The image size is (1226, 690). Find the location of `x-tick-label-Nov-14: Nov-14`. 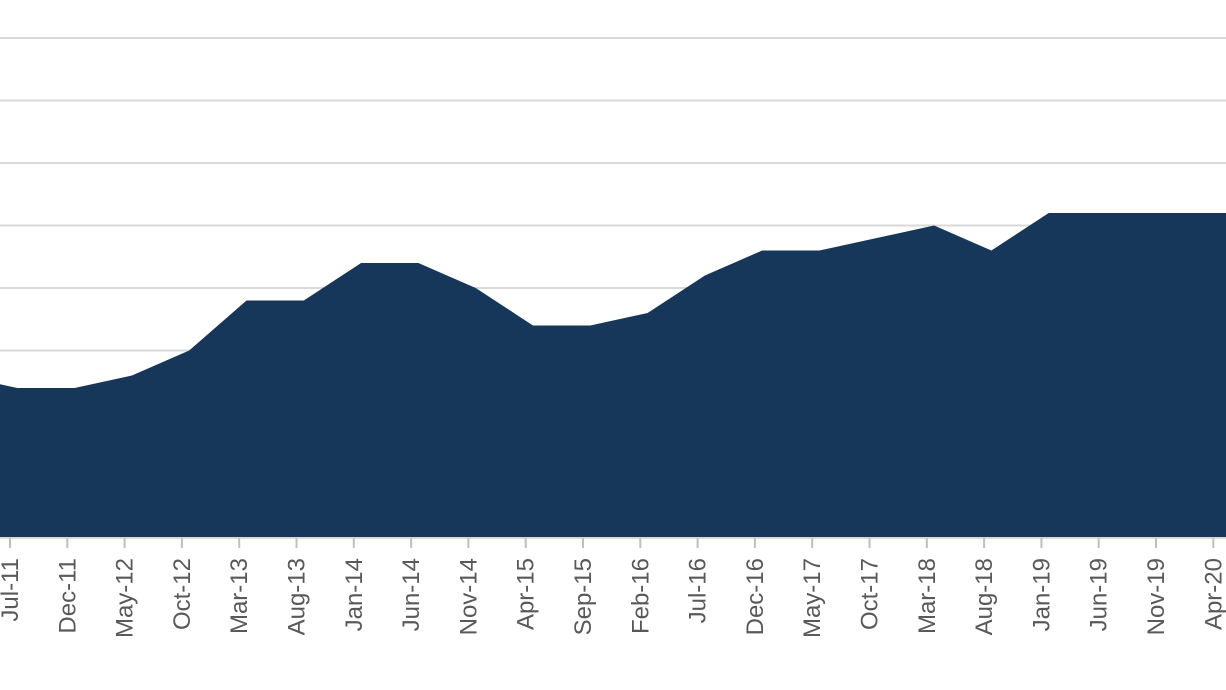

x-tick-label-Nov-14: Nov-14 is located at coordinates (468, 596).